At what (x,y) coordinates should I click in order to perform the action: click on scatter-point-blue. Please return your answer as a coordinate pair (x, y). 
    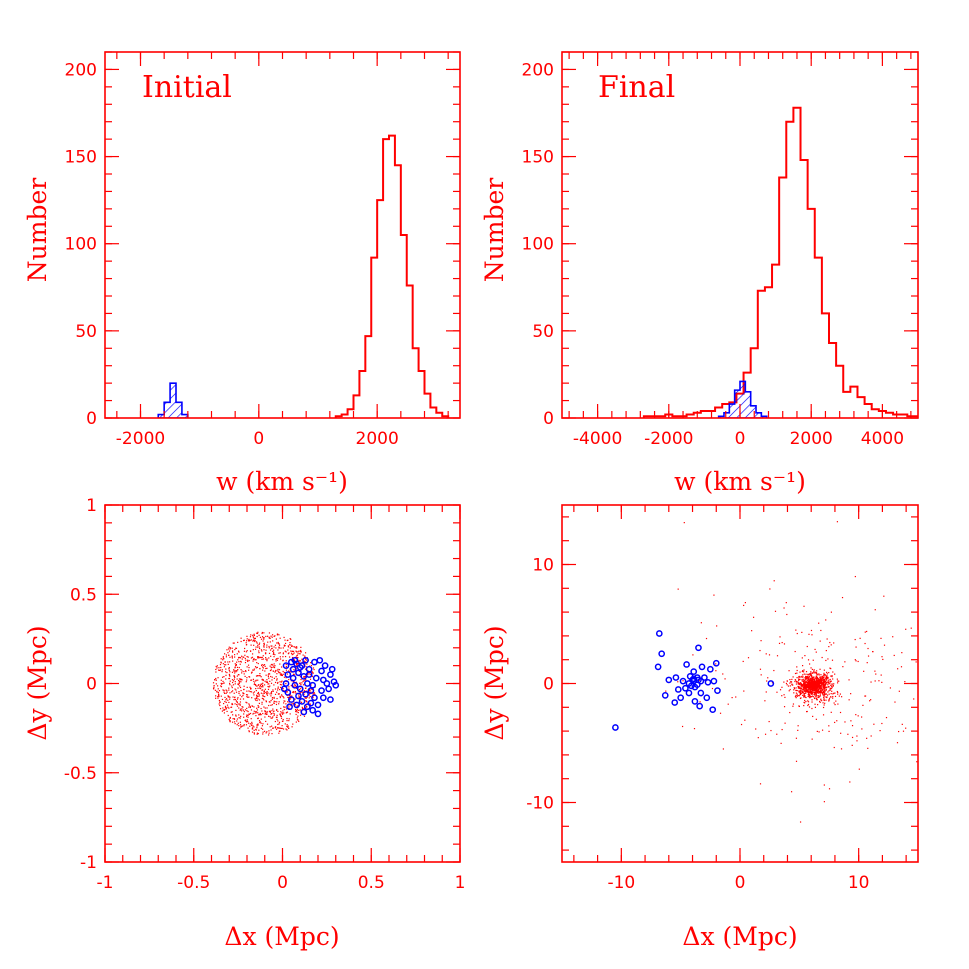
    Looking at the image, I should click on (708, 682).